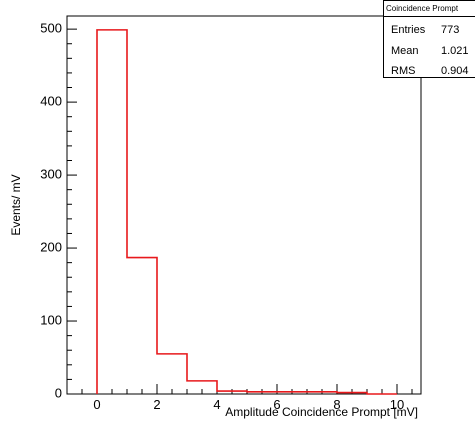 Image resolution: width=475 pixels, height=435 pixels. What do you see at coordinates (321, 412) in the screenshot?
I see `x-axis-title: Amplitude Coincidence Prompt [mV]` at bounding box center [321, 412].